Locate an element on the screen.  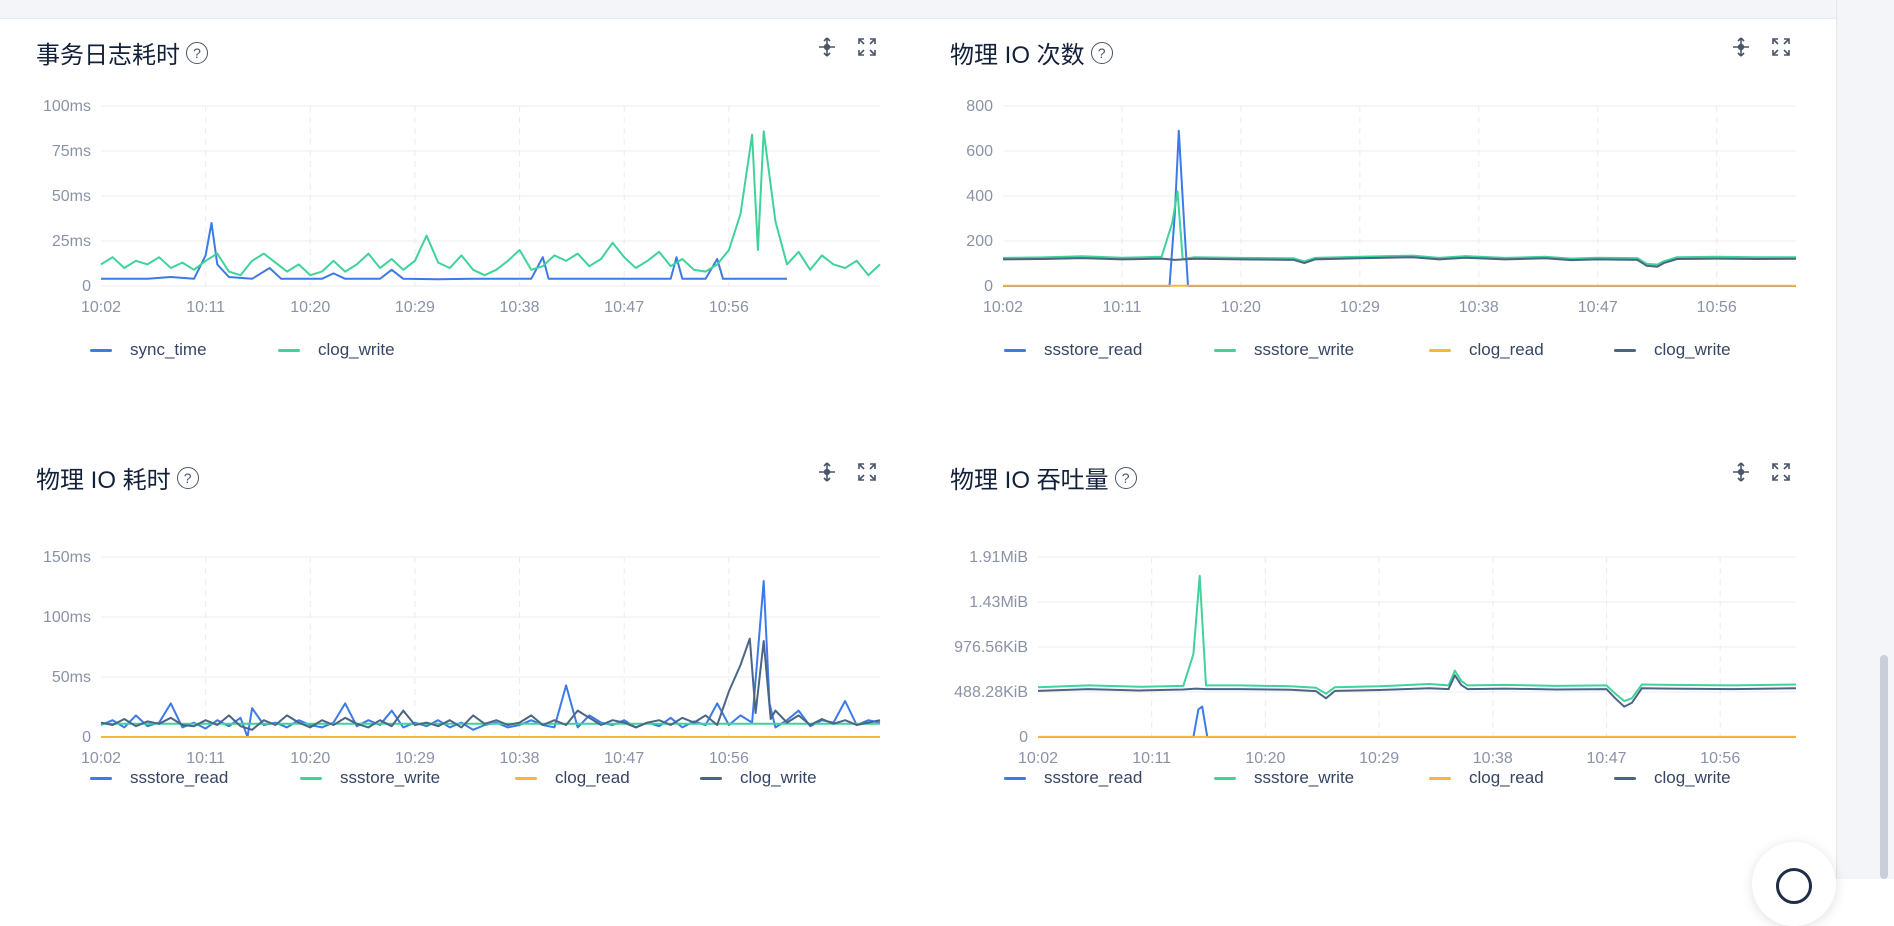
panel-title-text: 物理 IO 吞吐量 is located at coordinates (1029, 480).